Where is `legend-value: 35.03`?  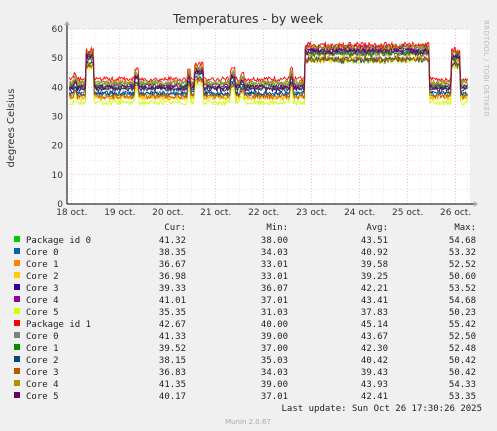
legend-value: 35.03 is located at coordinates (274, 361).